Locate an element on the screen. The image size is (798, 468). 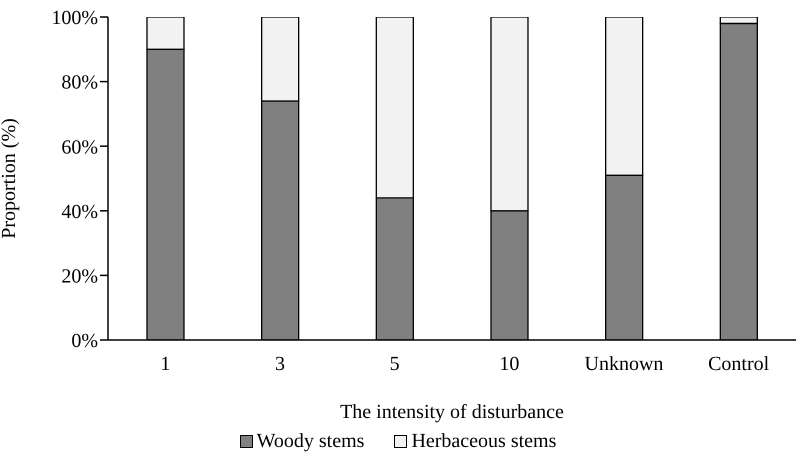
x-tick-label: Control is located at coordinates (739, 364).